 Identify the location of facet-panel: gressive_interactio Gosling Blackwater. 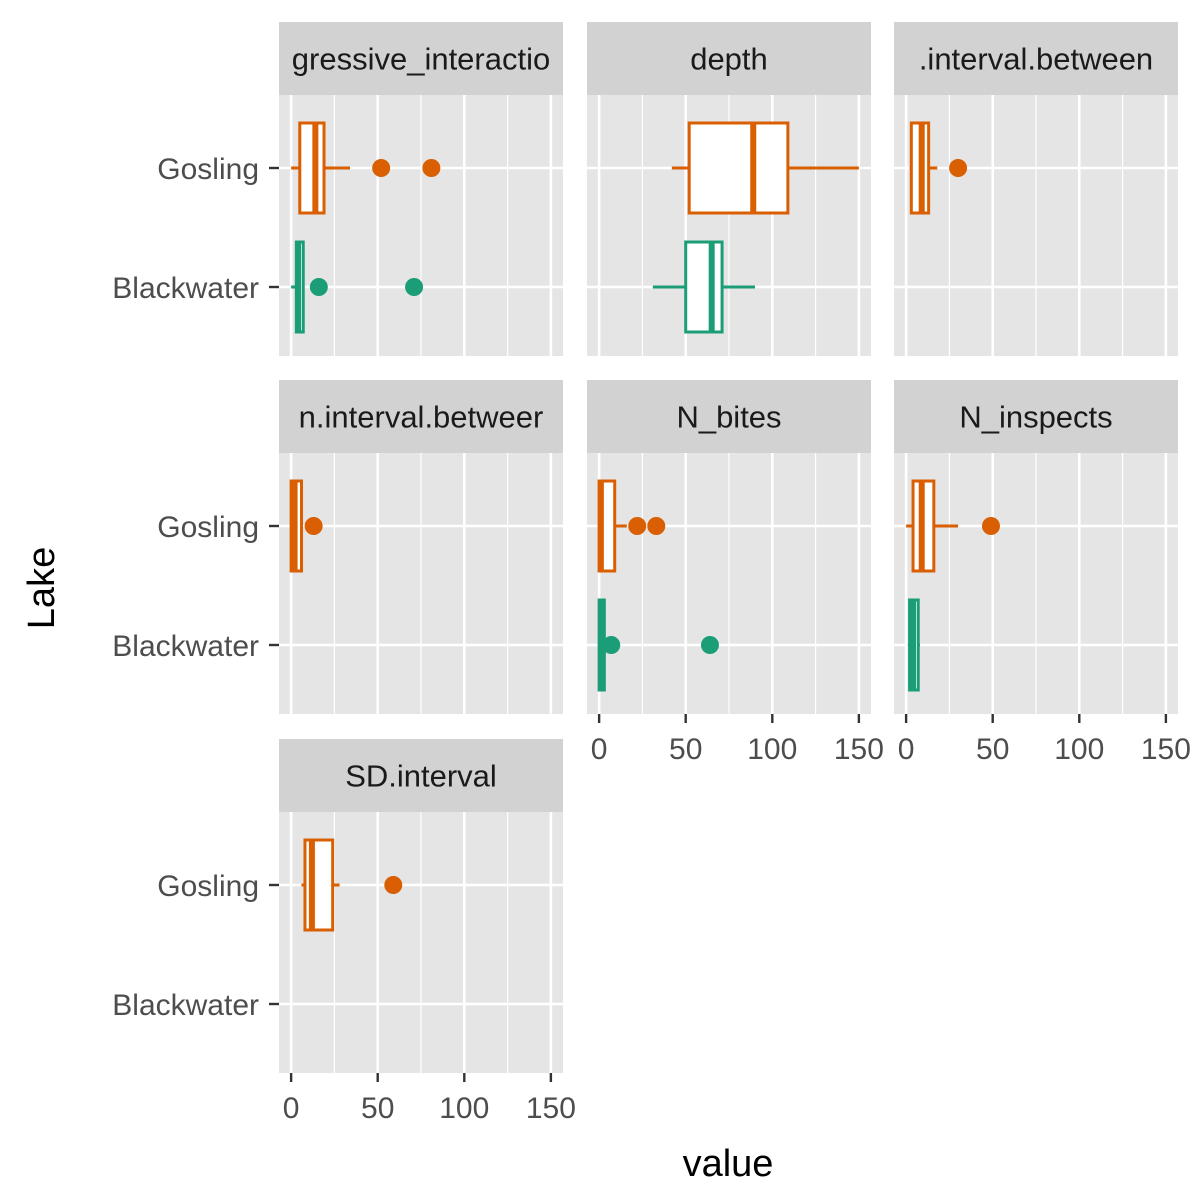
(337, 189).